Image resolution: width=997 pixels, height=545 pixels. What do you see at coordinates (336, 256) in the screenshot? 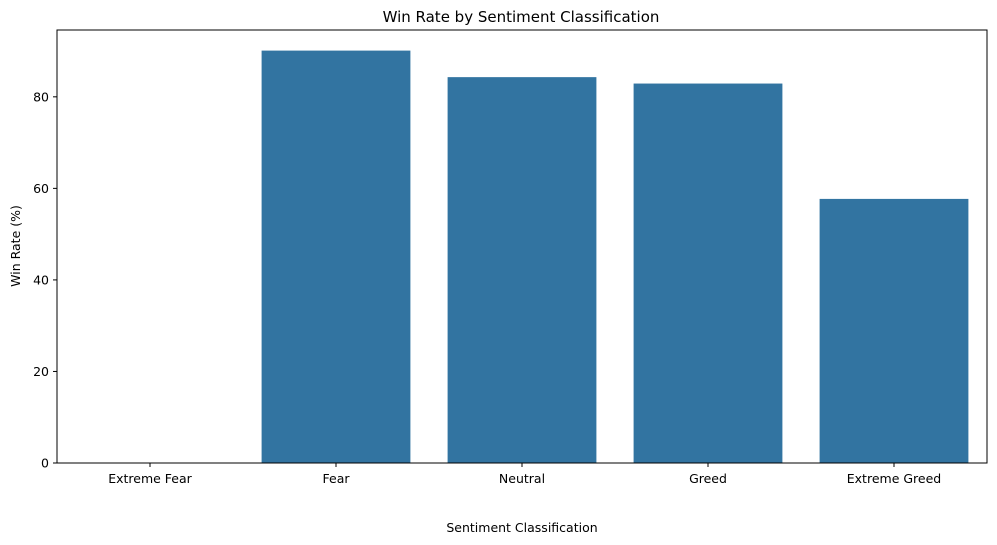
I see `bar-fear` at bounding box center [336, 256].